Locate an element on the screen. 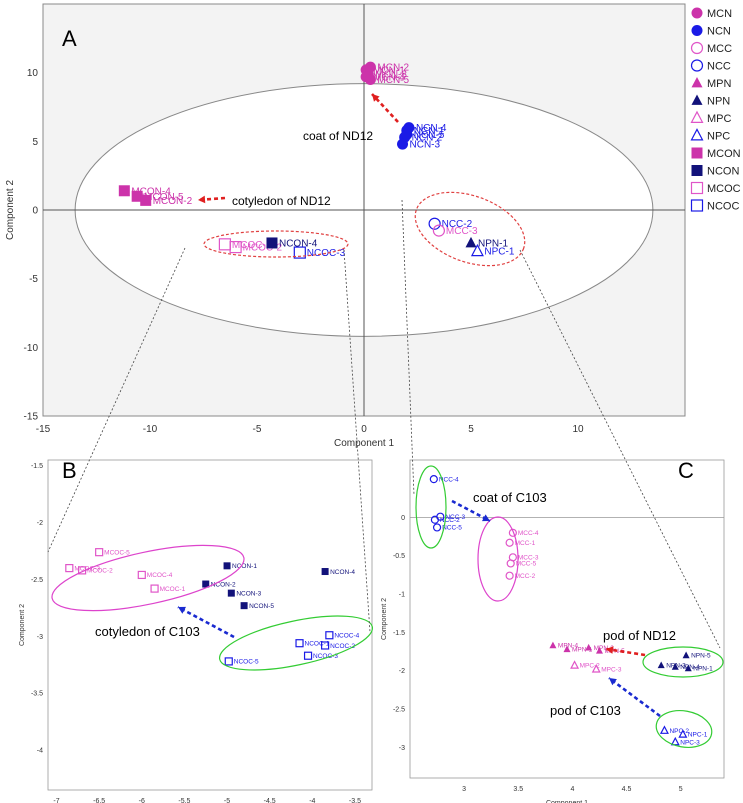  point-label: MPN-4 is located at coordinates (568, 646).